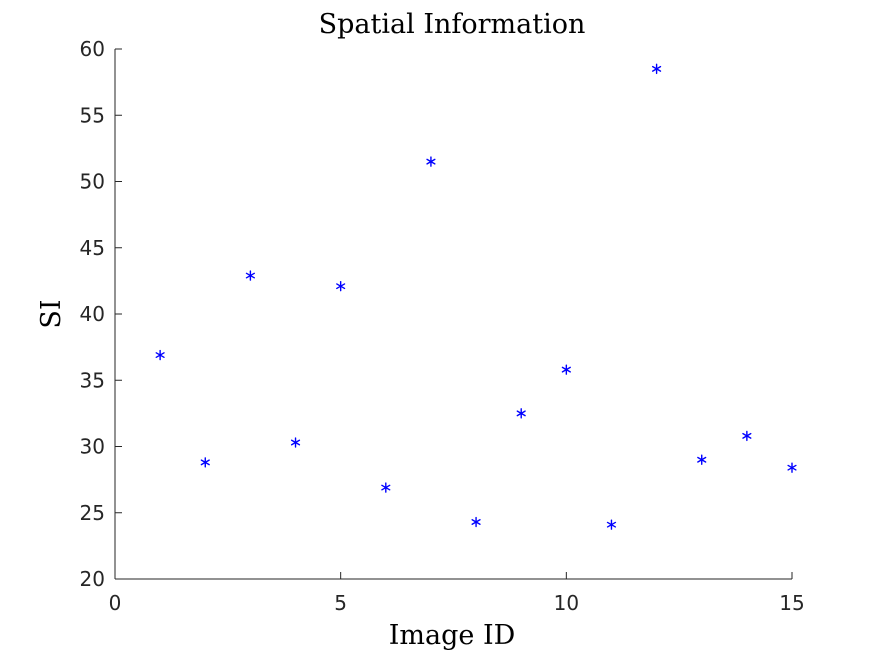 Image resolution: width=876 pixels, height=657 pixels. Describe the element at coordinates (92, 579) in the screenshot. I see `y-tick-label: 20` at that location.